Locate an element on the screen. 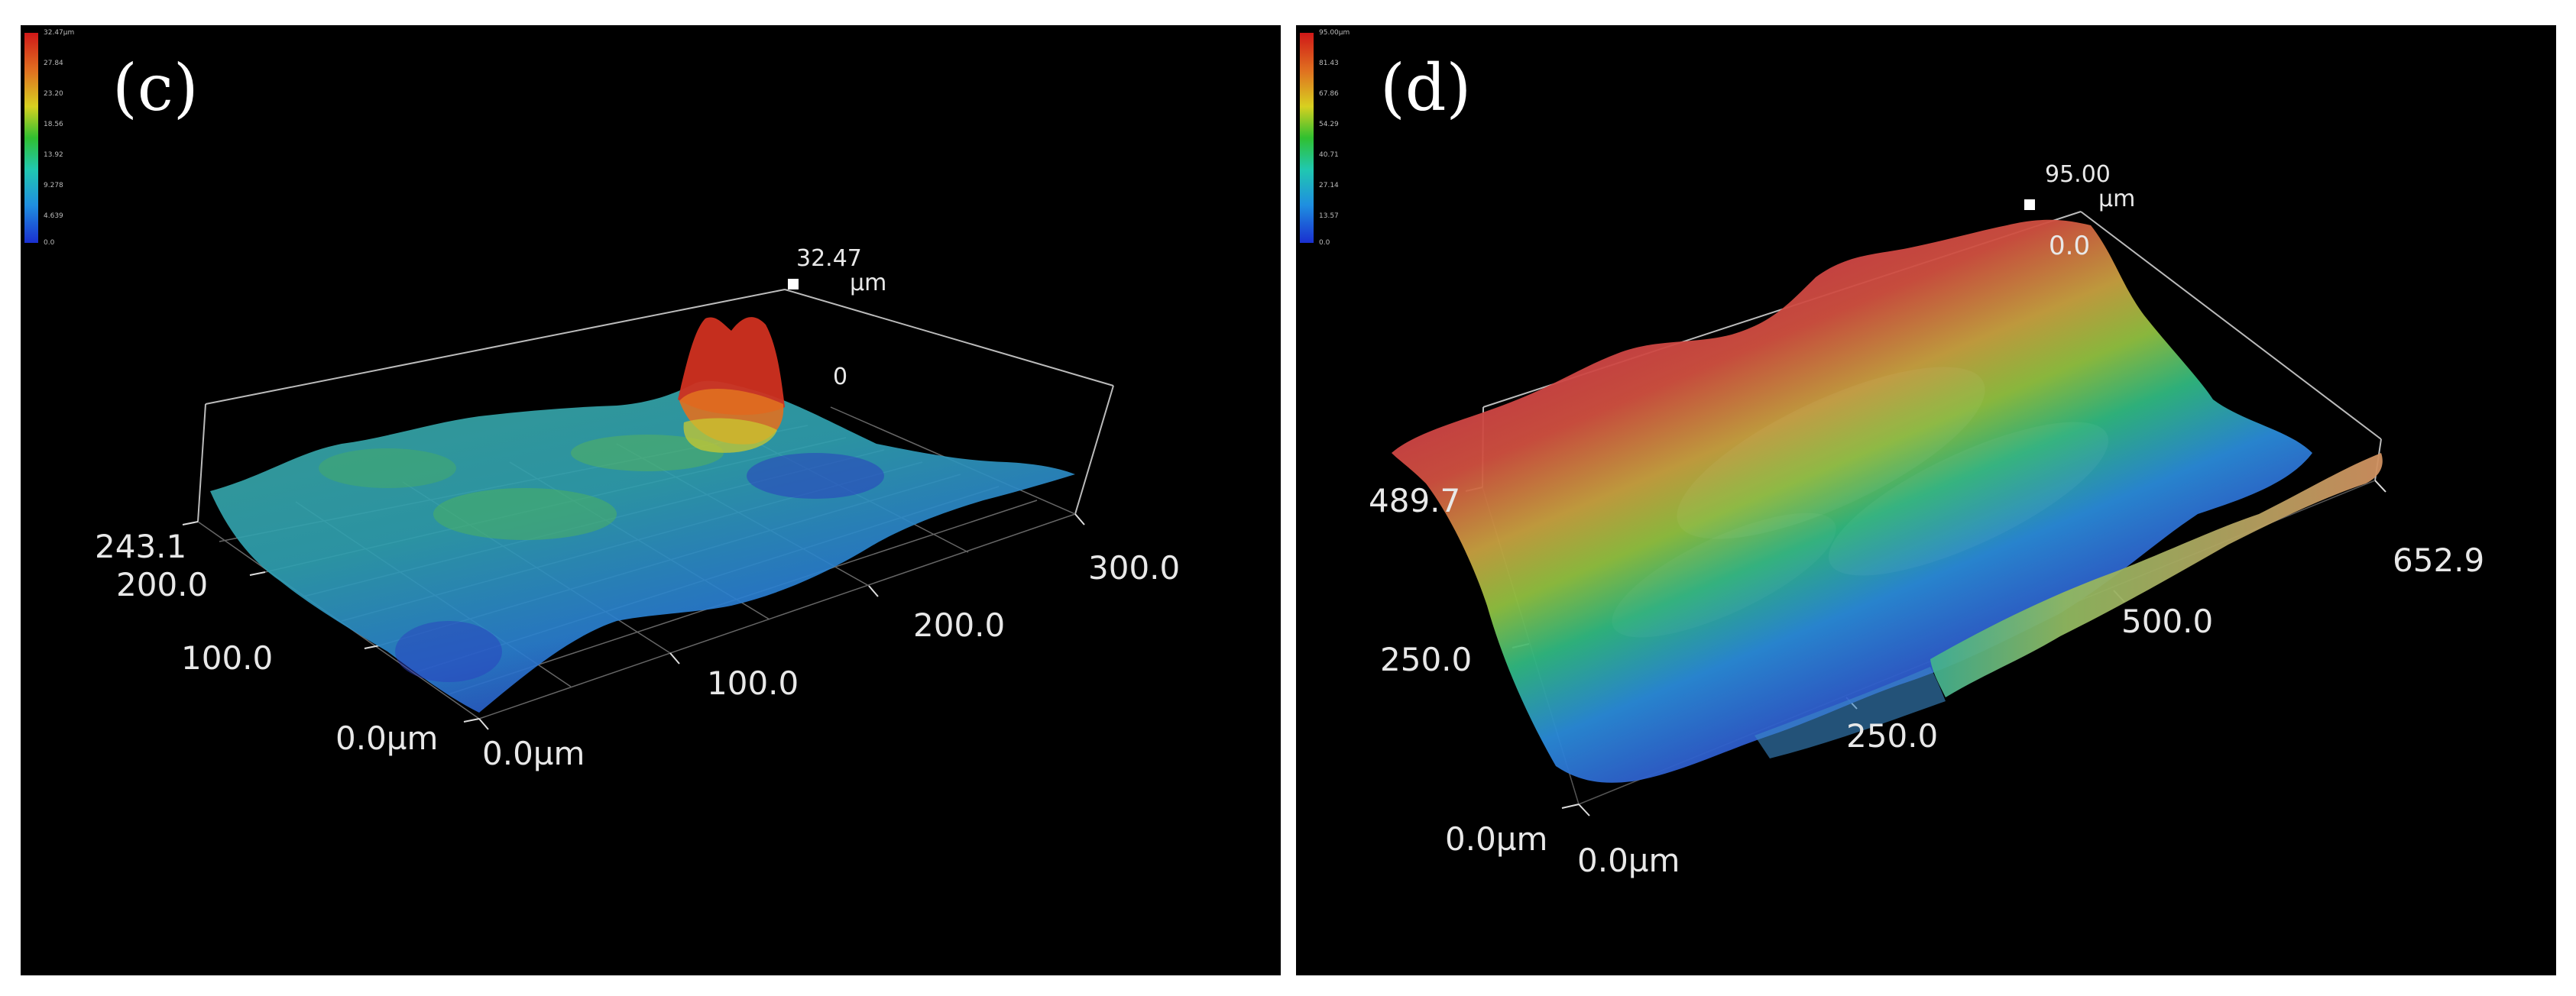 This screenshot has height=996, width=2576. z-axis-partial-label: 0 is located at coordinates (841, 377).